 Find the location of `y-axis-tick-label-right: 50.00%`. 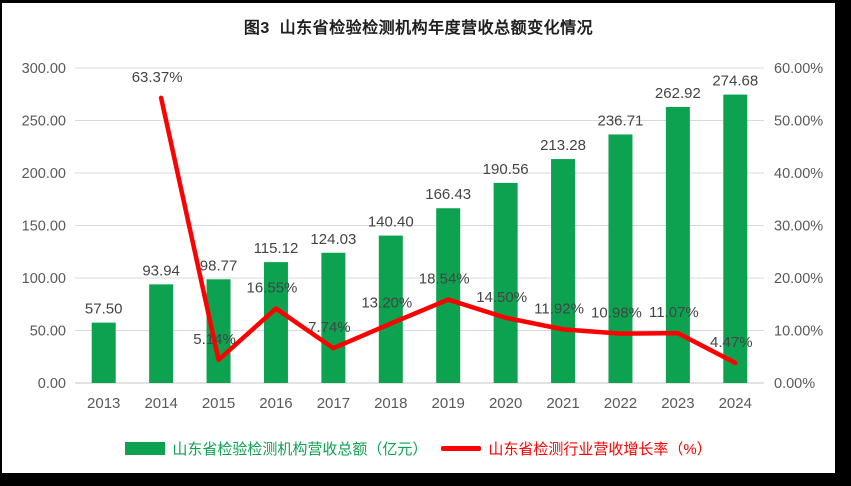

y-axis-tick-label-right: 50.00% is located at coordinates (798, 122).